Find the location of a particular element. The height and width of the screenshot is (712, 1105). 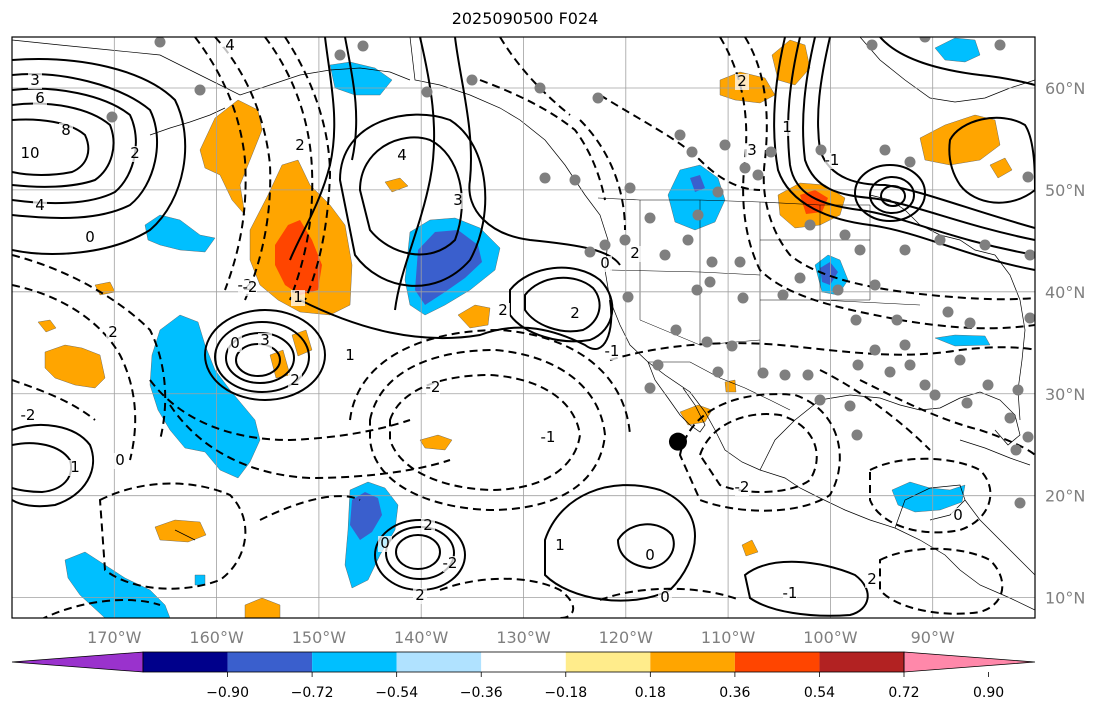

colorbar-tick-label: 0.54 is located at coordinates (819, 693).